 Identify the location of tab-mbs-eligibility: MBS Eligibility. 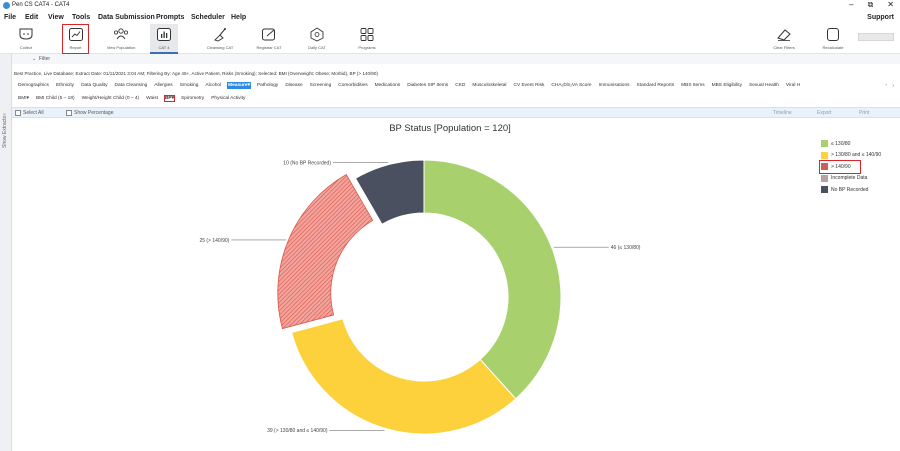
(726, 85).